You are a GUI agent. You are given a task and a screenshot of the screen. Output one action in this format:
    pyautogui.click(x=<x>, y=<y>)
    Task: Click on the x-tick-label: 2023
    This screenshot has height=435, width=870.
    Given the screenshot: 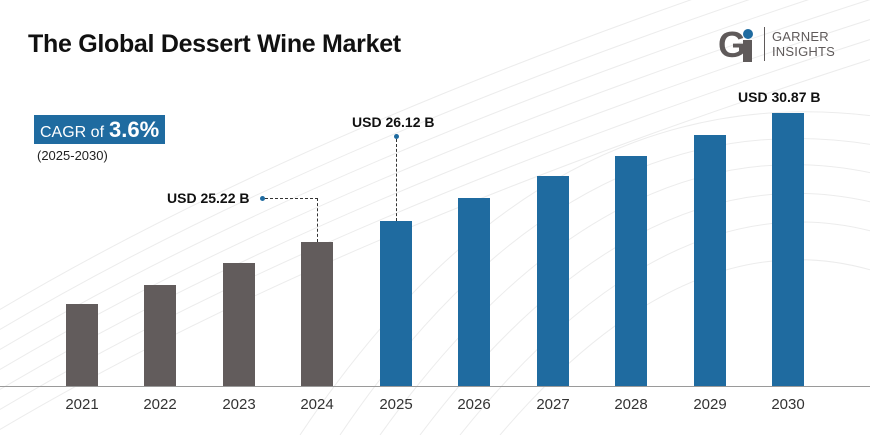 What is the action you would take?
    pyautogui.click(x=239, y=404)
    